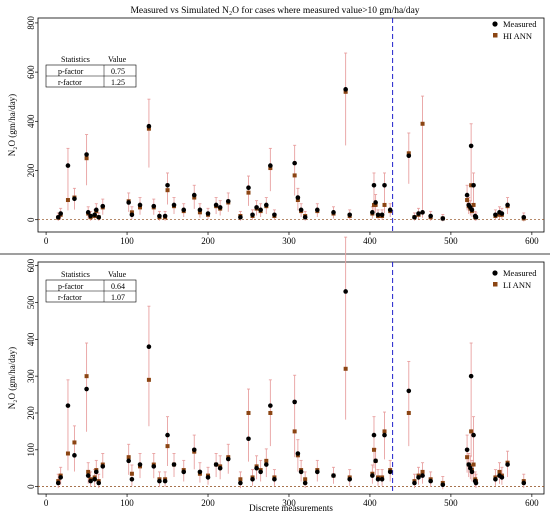  I want to click on top-stats-header-statistics: Statistics, so click(75, 59).